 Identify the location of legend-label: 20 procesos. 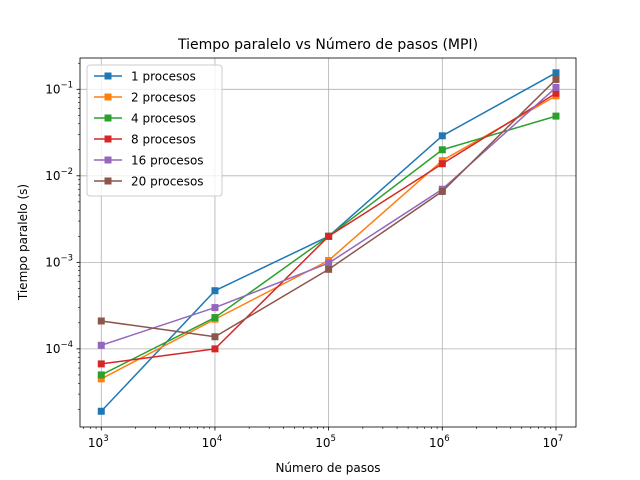
(167, 182).